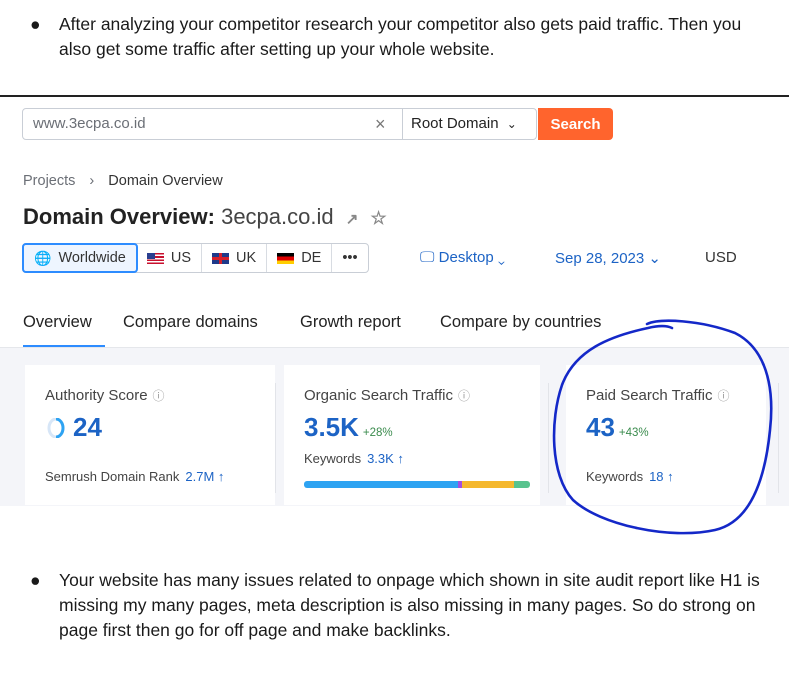 The height and width of the screenshot is (696, 789). What do you see at coordinates (394, 347) in the screenshot?
I see `tabs-divider` at bounding box center [394, 347].